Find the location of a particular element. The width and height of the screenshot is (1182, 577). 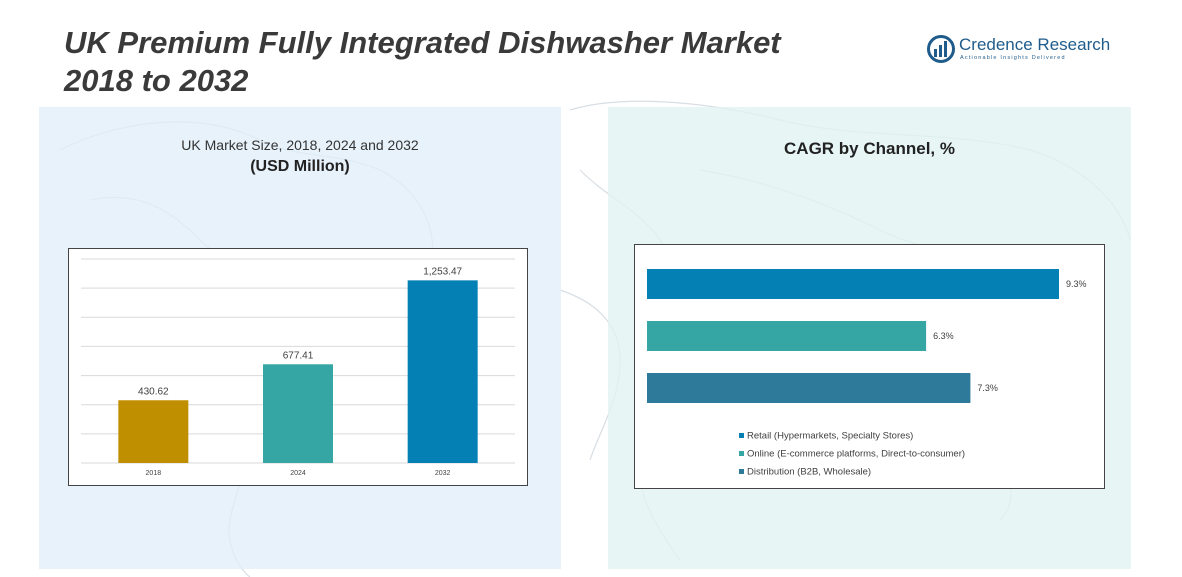

bar-2018 is located at coordinates (153, 431).